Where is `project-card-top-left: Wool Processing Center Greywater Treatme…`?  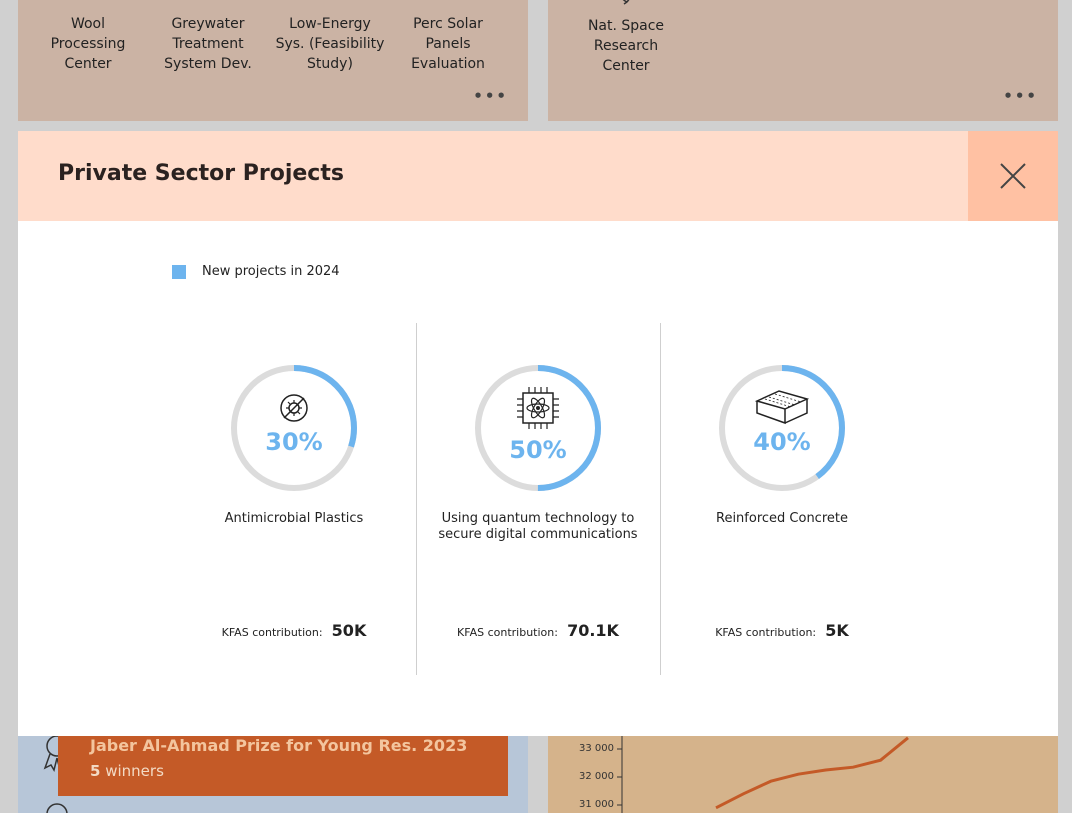 project-card-top-left: Wool Processing Center Greywater Treatme… is located at coordinates (273, 60).